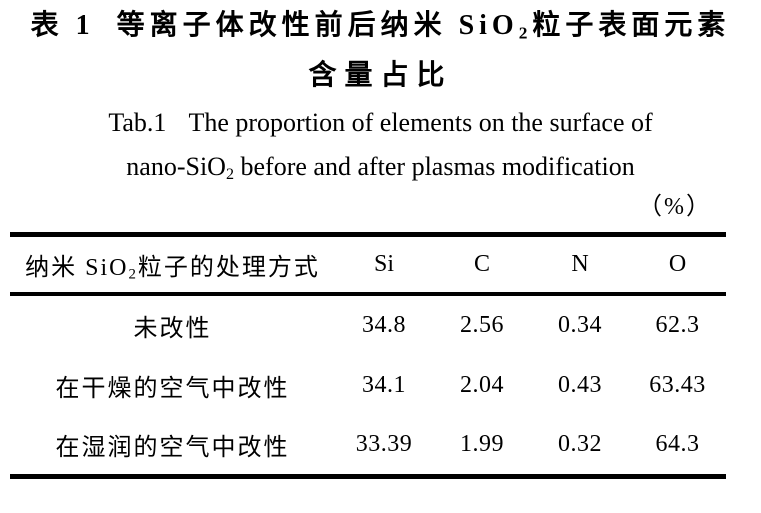  Describe the element at coordinates (172, 328) in the screenshot. I see `row-label-unmodified: 未改性` at that location.